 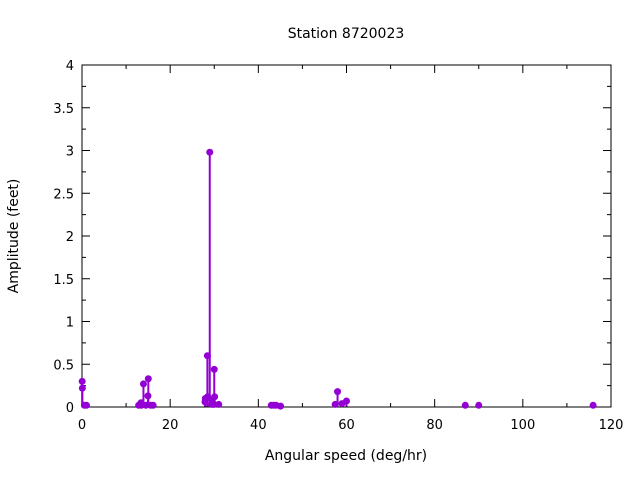 What do you see at coordinates (70, 152) in the screenshot?
I see `y-tick-label: 3` at bounding box center [70, 152].